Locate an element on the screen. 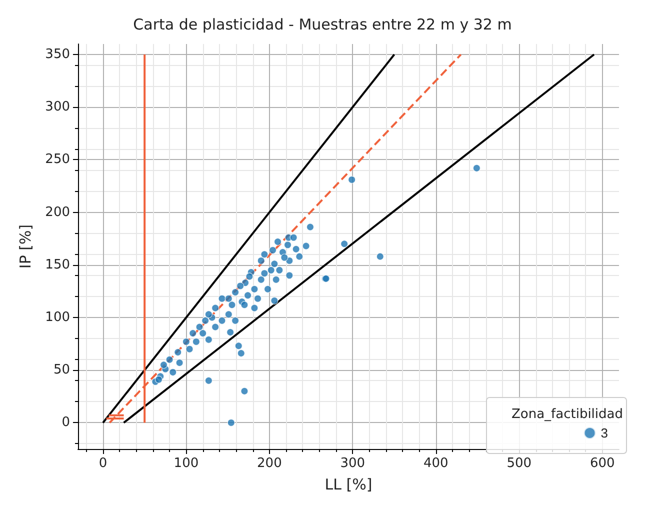 This screenshot has height=519, width=645. x-tick-label: 200 is located at coordinates (269, 463).